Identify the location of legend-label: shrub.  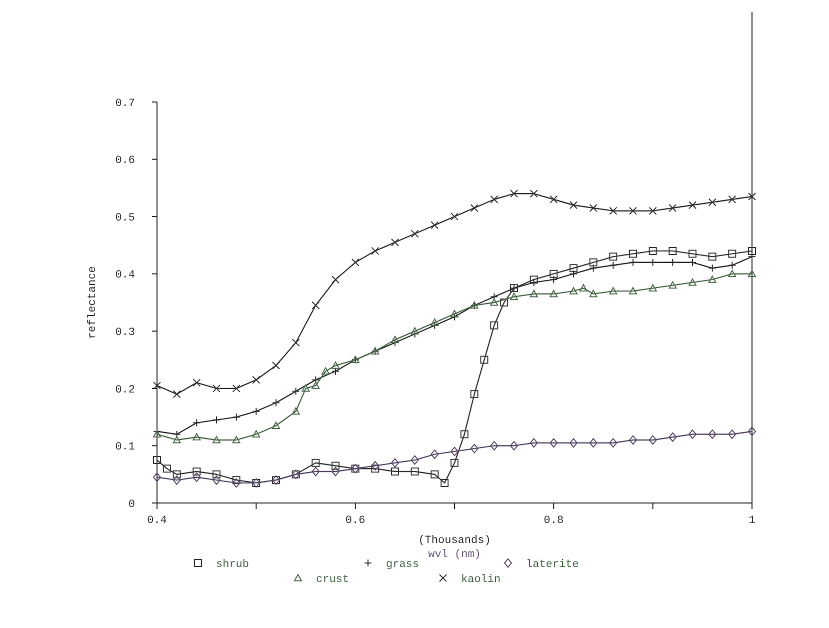
(233, 565).